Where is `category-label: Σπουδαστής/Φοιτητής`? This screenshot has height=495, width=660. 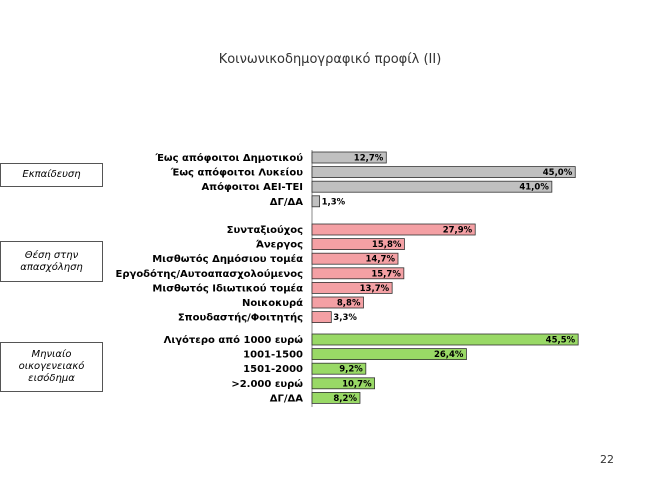 category-label: Σπουδαστής/Φοιτητής is located at coordinates (240, 318).